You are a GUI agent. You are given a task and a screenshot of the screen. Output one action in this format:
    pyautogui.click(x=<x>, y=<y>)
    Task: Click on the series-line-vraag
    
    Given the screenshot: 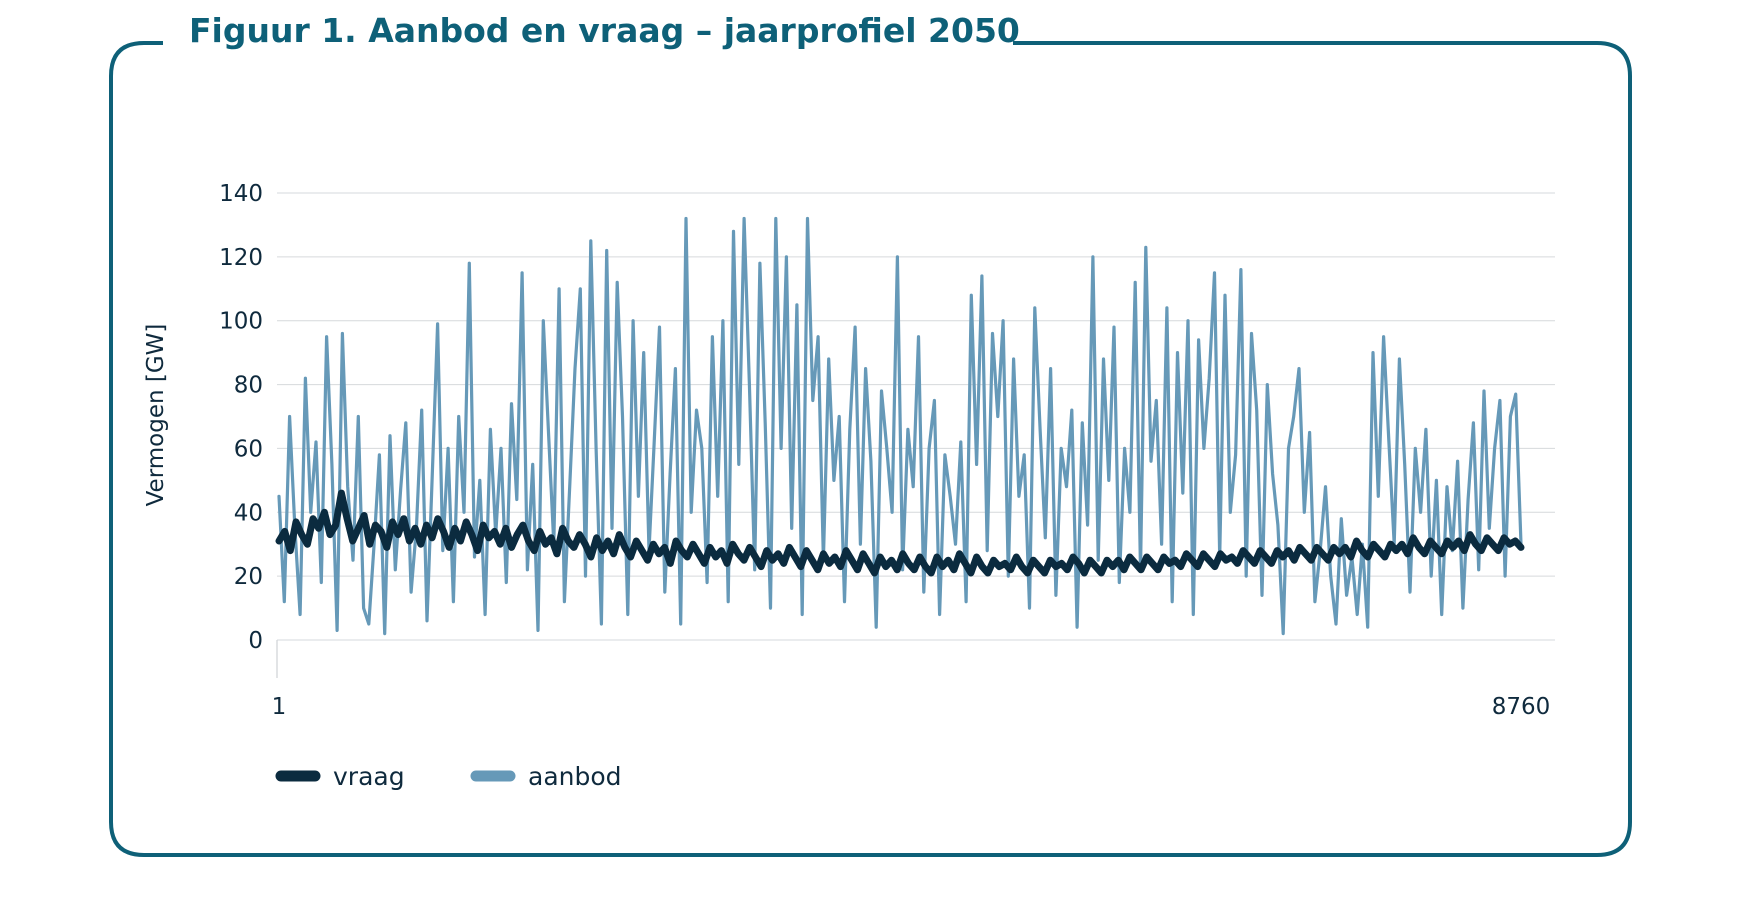 What is the action you would take?
    pyautogui.click(x=900, y=533)
    